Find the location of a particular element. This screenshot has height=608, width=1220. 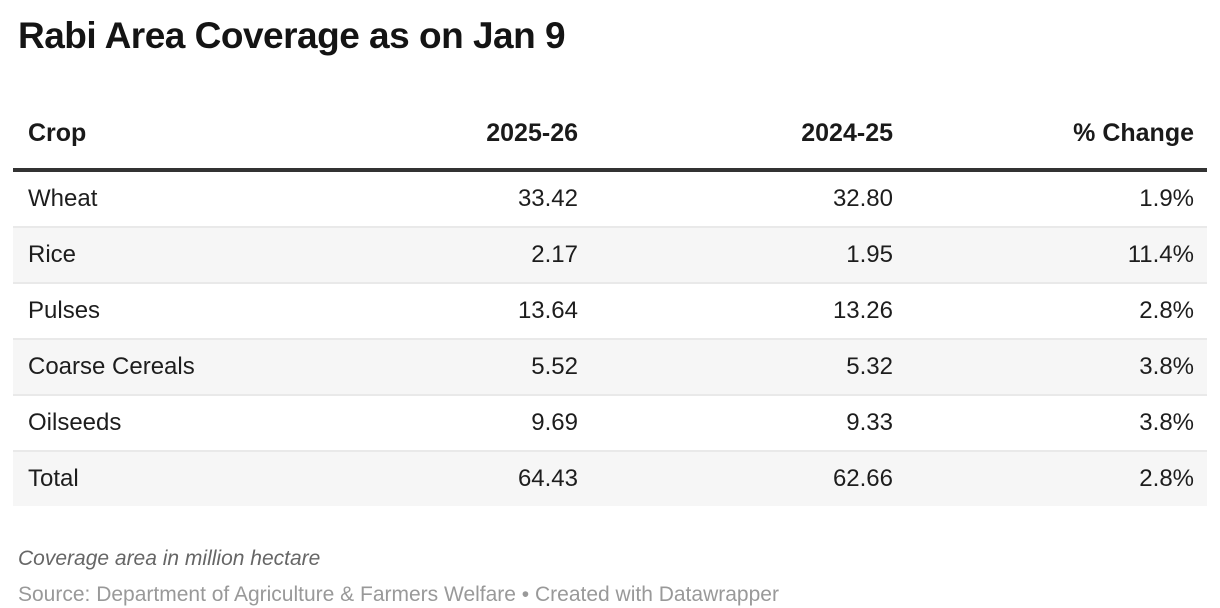

table-header-row: Crop 2025-26 2024-25 % Change is located at coordinates (610, 136).